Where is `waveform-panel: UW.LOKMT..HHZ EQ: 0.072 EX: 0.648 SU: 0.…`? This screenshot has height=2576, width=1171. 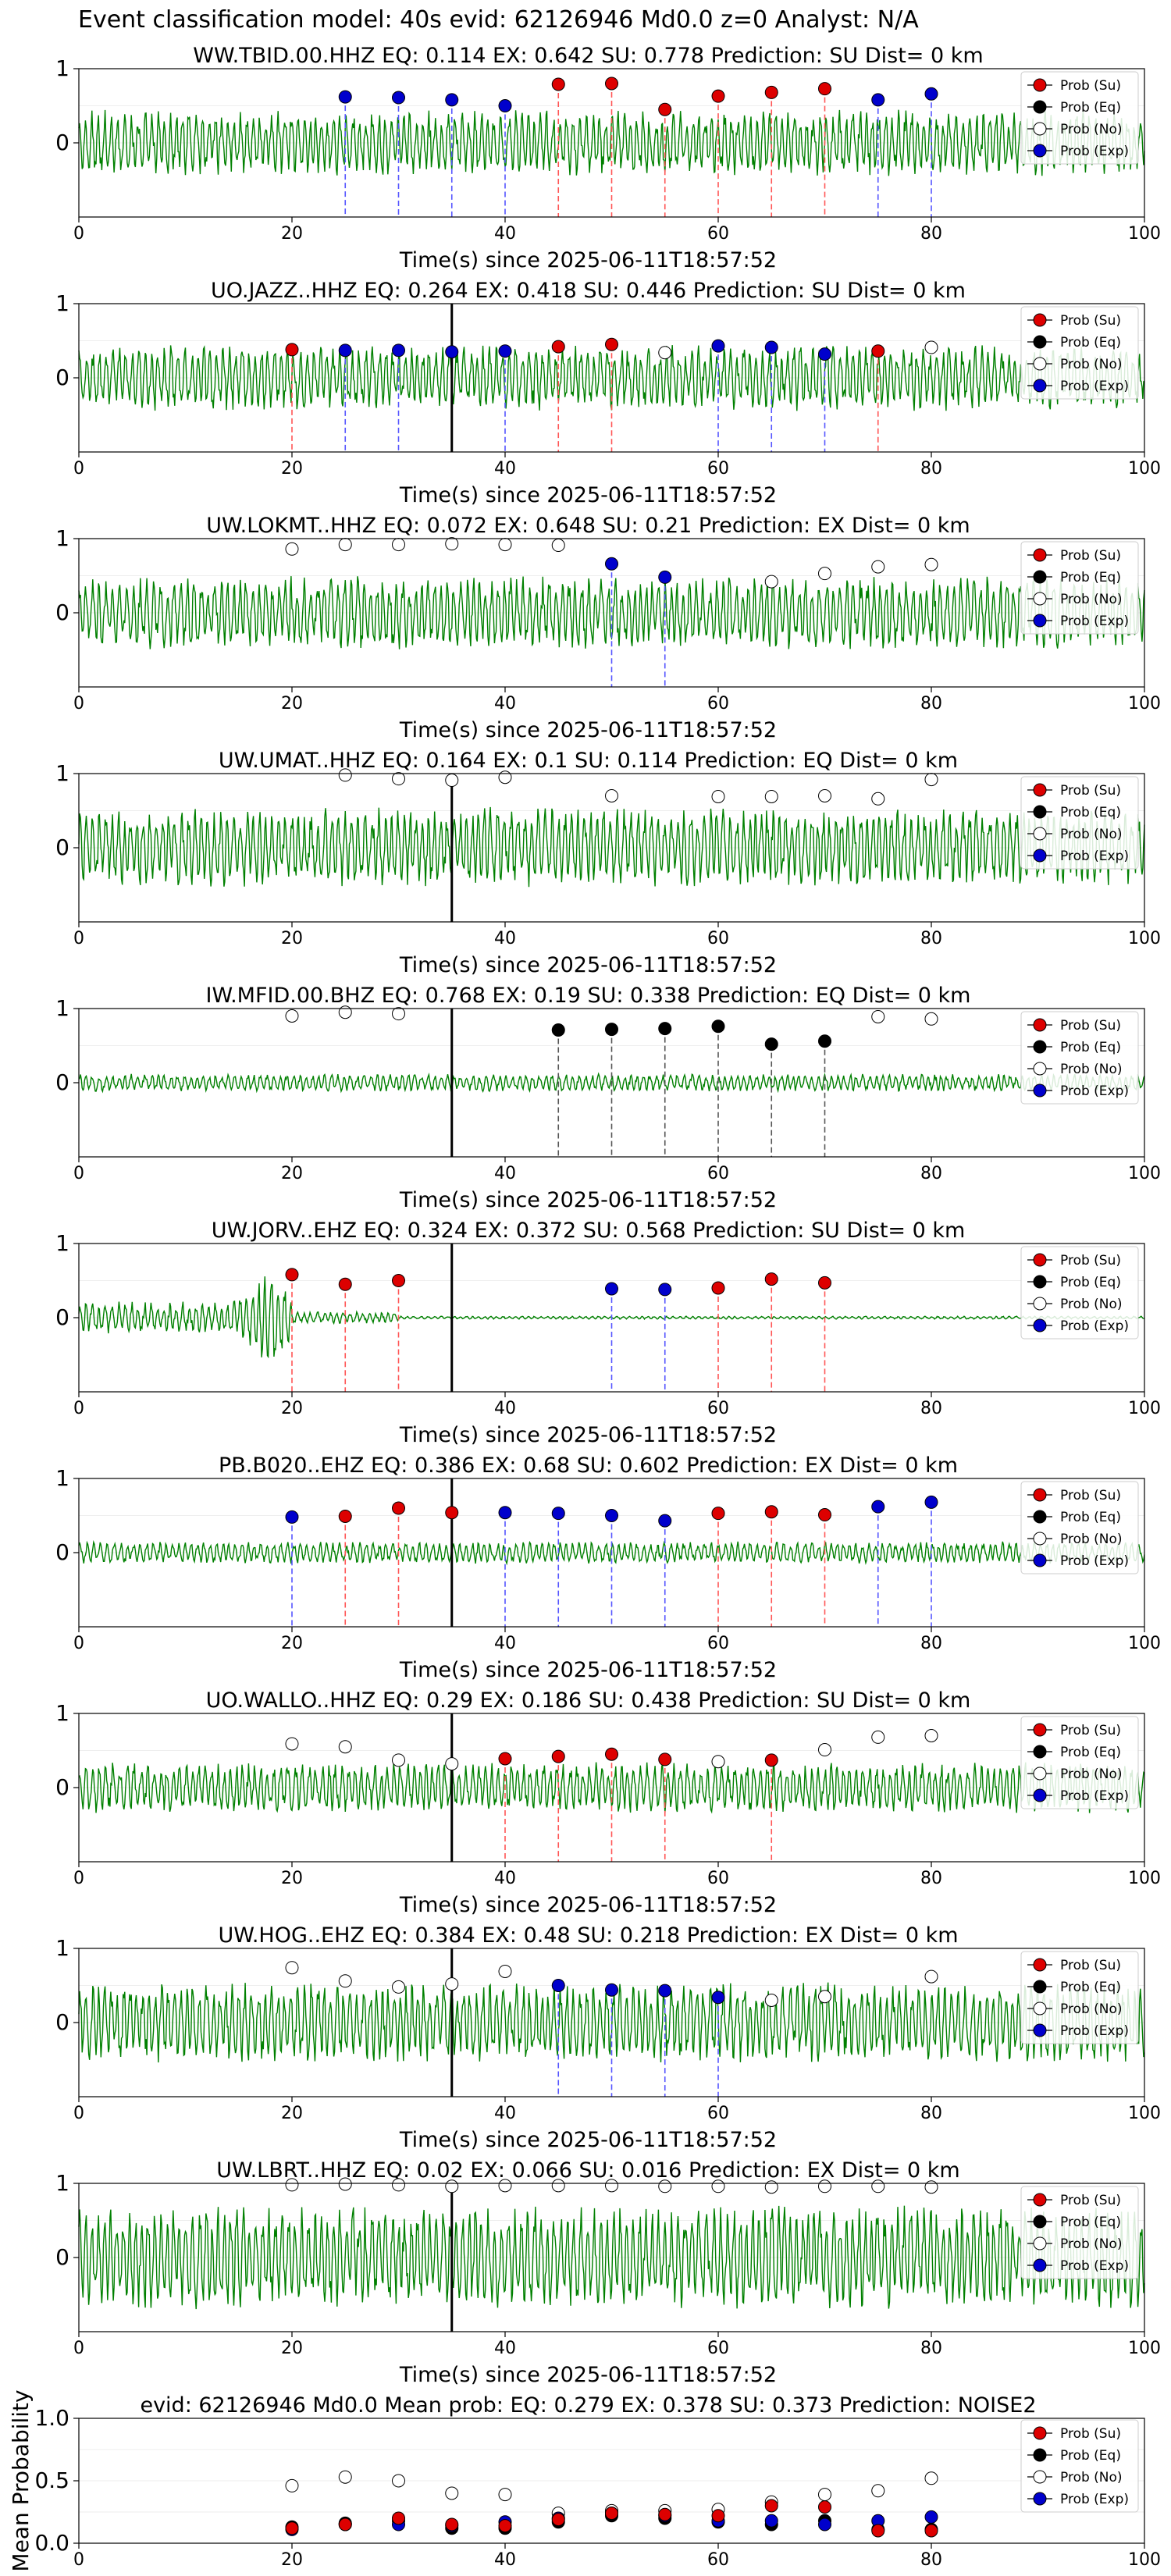
waveform-panel: UW.LOKMT..HHZ EQ: 0.072 EX: 0.648 SU: 0.… is located at coordinates (608, 628).